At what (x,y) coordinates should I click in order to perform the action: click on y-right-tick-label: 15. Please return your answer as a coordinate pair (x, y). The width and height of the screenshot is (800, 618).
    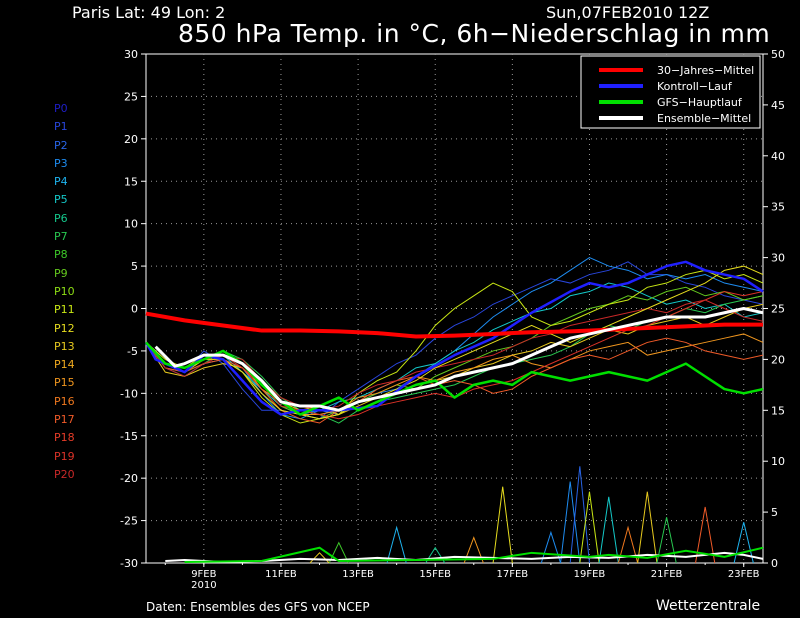
    Looking at the image, I should click on (778, 410).